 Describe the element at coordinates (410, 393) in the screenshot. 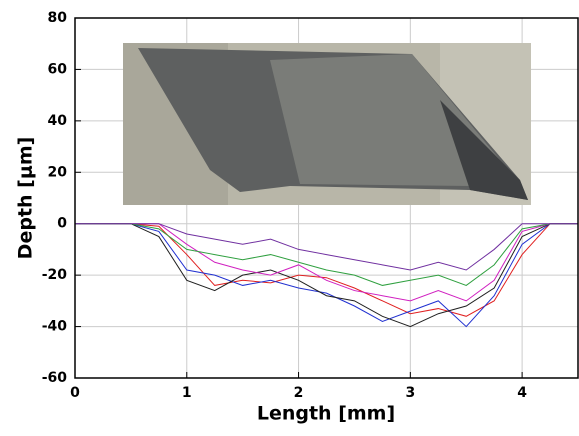

I see `x-tick-label: 3` at that location.